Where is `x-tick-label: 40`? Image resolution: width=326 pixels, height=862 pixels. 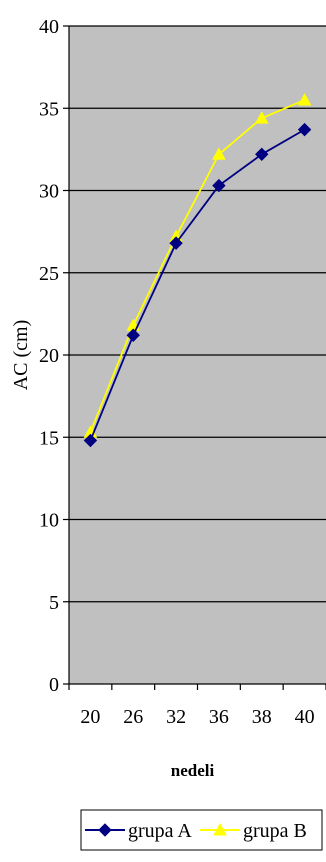
x-tick-label: 40 is located at coordinates (305, 717).